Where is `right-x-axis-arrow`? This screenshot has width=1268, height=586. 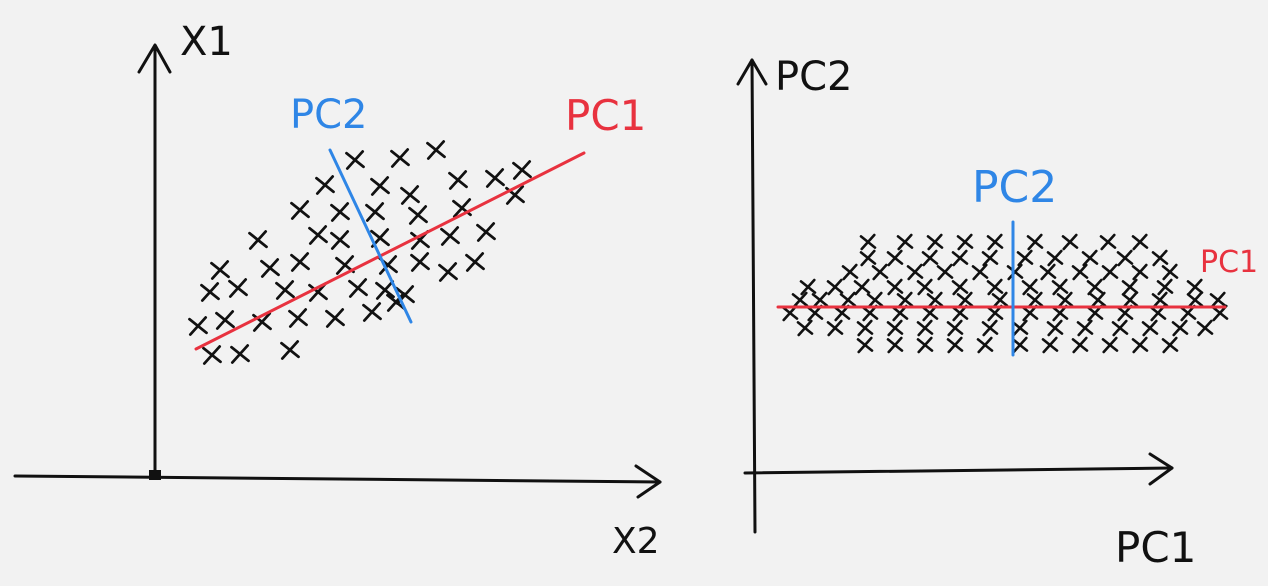 right-x-axis-arrow is located at coordinates (1161, 469).